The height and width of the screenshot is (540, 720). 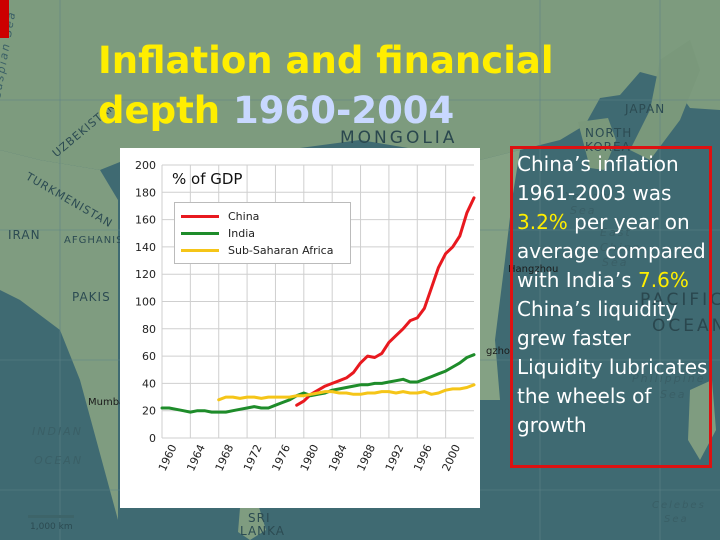 I want to click on x-tick-label: 1960, so click(x=168, y=457).